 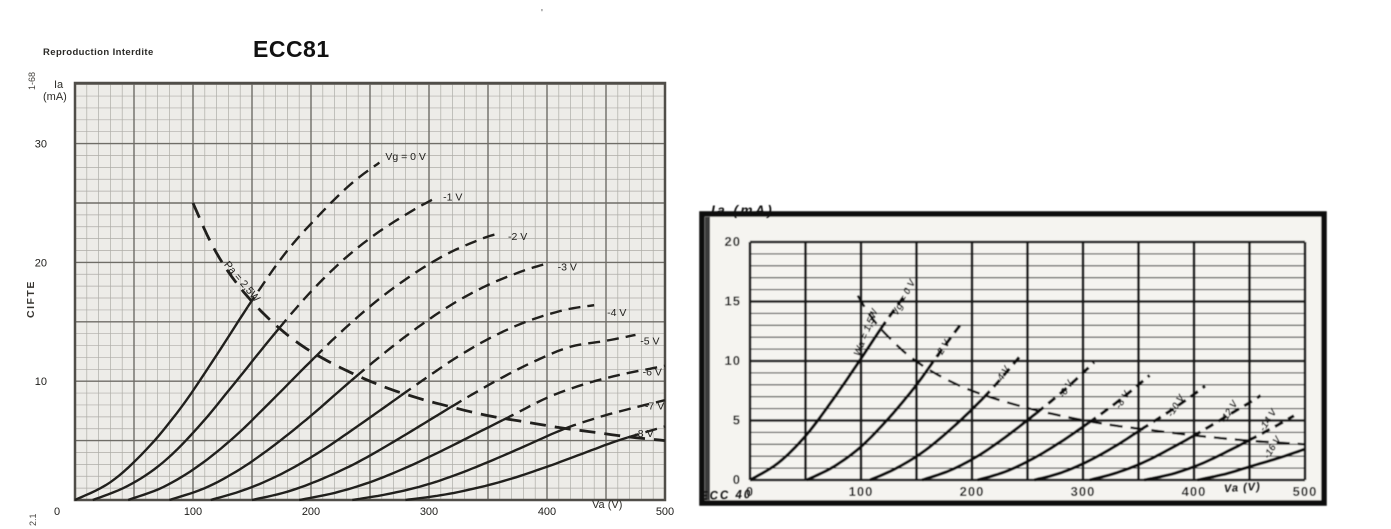 I want to click on right-x-axis-label: Va (V), so click(x=1242, y=488).